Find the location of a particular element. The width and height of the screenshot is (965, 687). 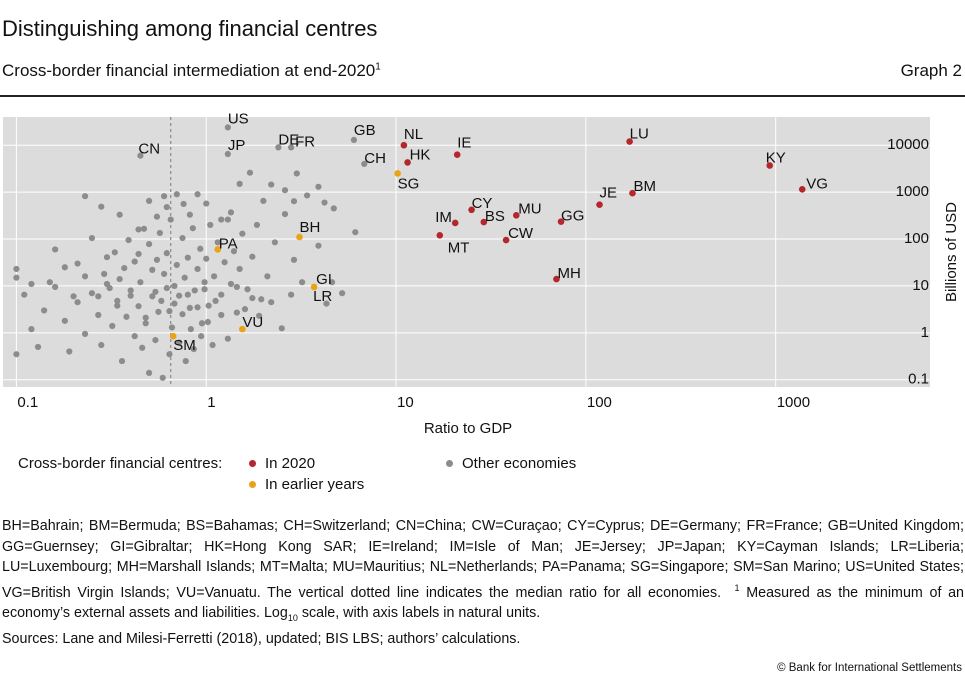

point-label: SG is located at coordinates (409, 183).